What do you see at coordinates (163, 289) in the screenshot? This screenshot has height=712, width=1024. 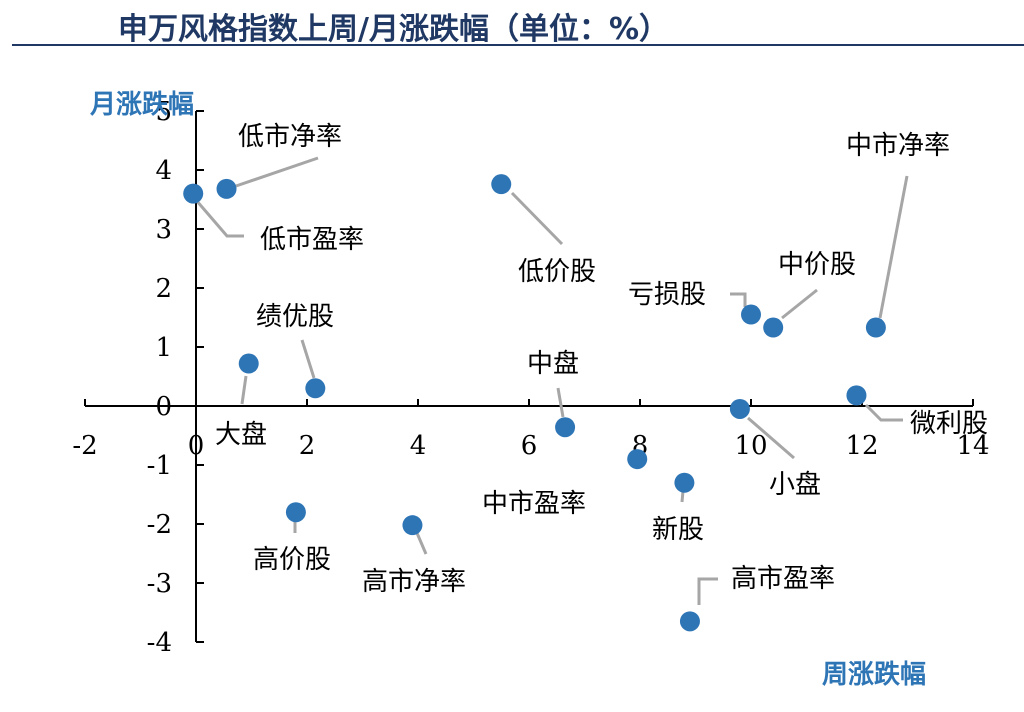 I see `y-tick-label: 2` at bounding box center [163, 289].